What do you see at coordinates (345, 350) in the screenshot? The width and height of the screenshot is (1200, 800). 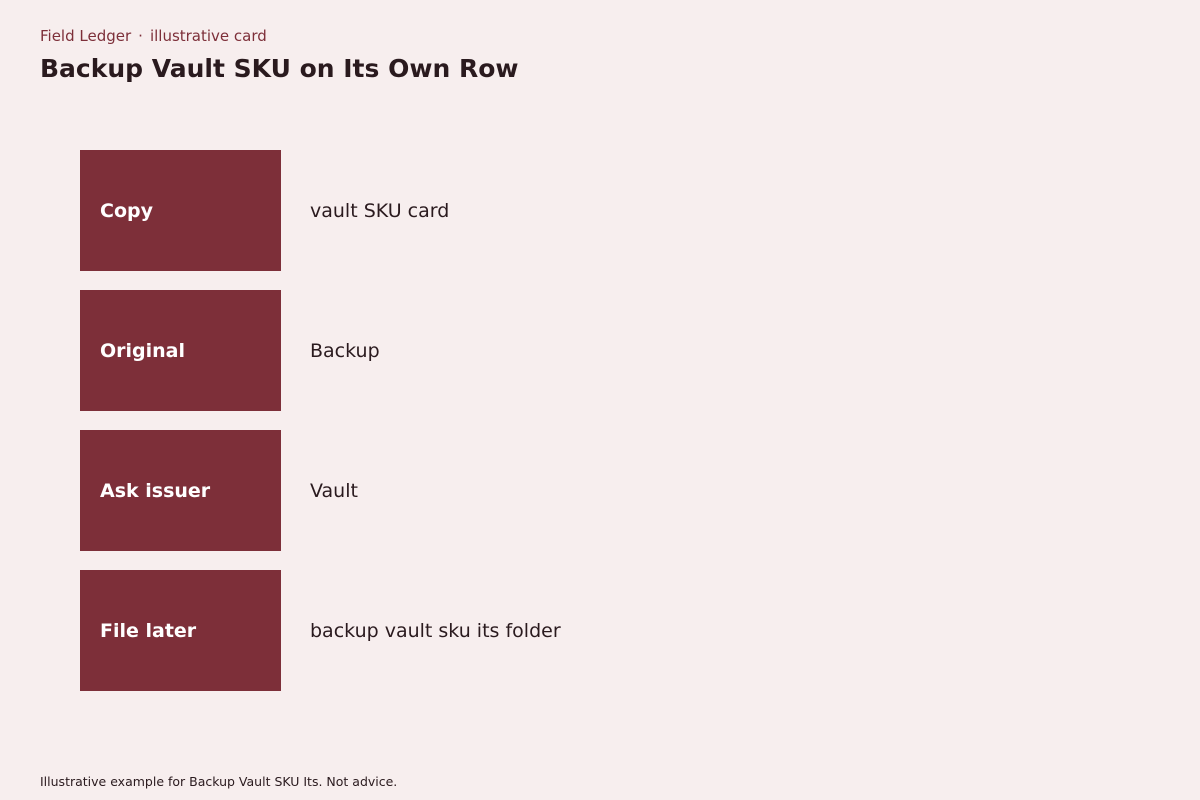 I see `row-value: Backup` at bounding box center [345, 350].